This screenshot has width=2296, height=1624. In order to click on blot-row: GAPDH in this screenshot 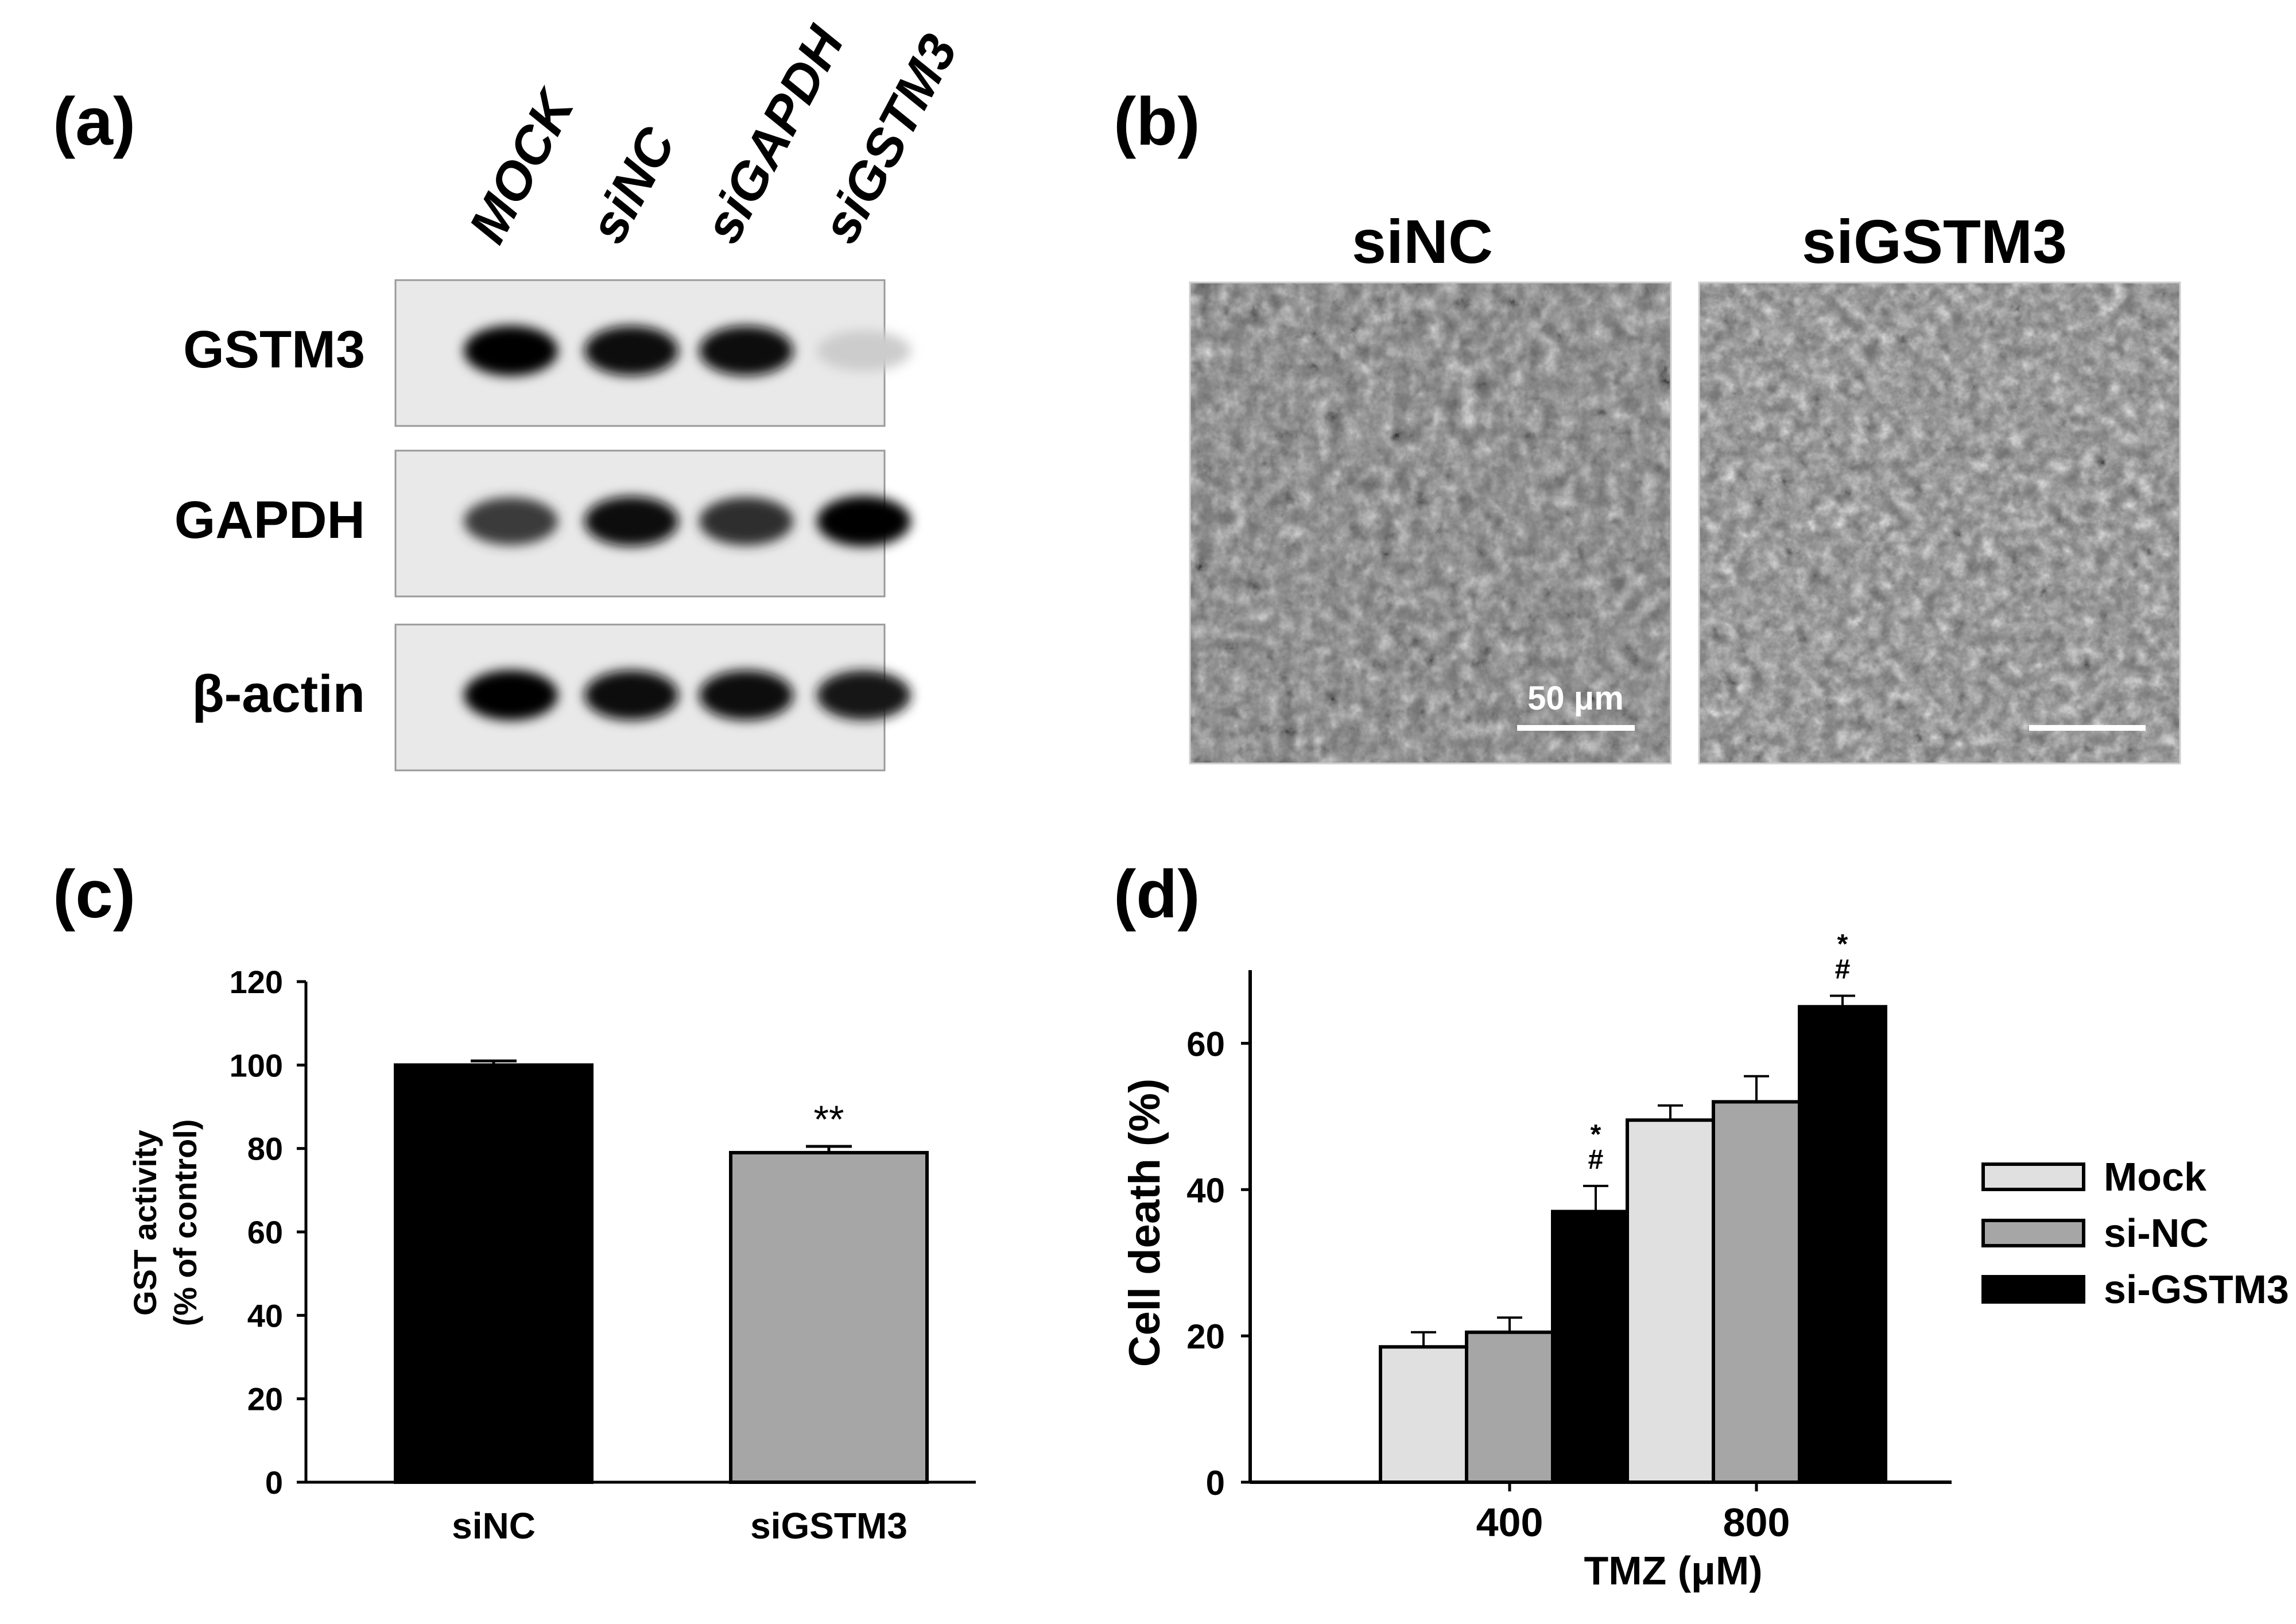, I will do `click(542, 523)`.